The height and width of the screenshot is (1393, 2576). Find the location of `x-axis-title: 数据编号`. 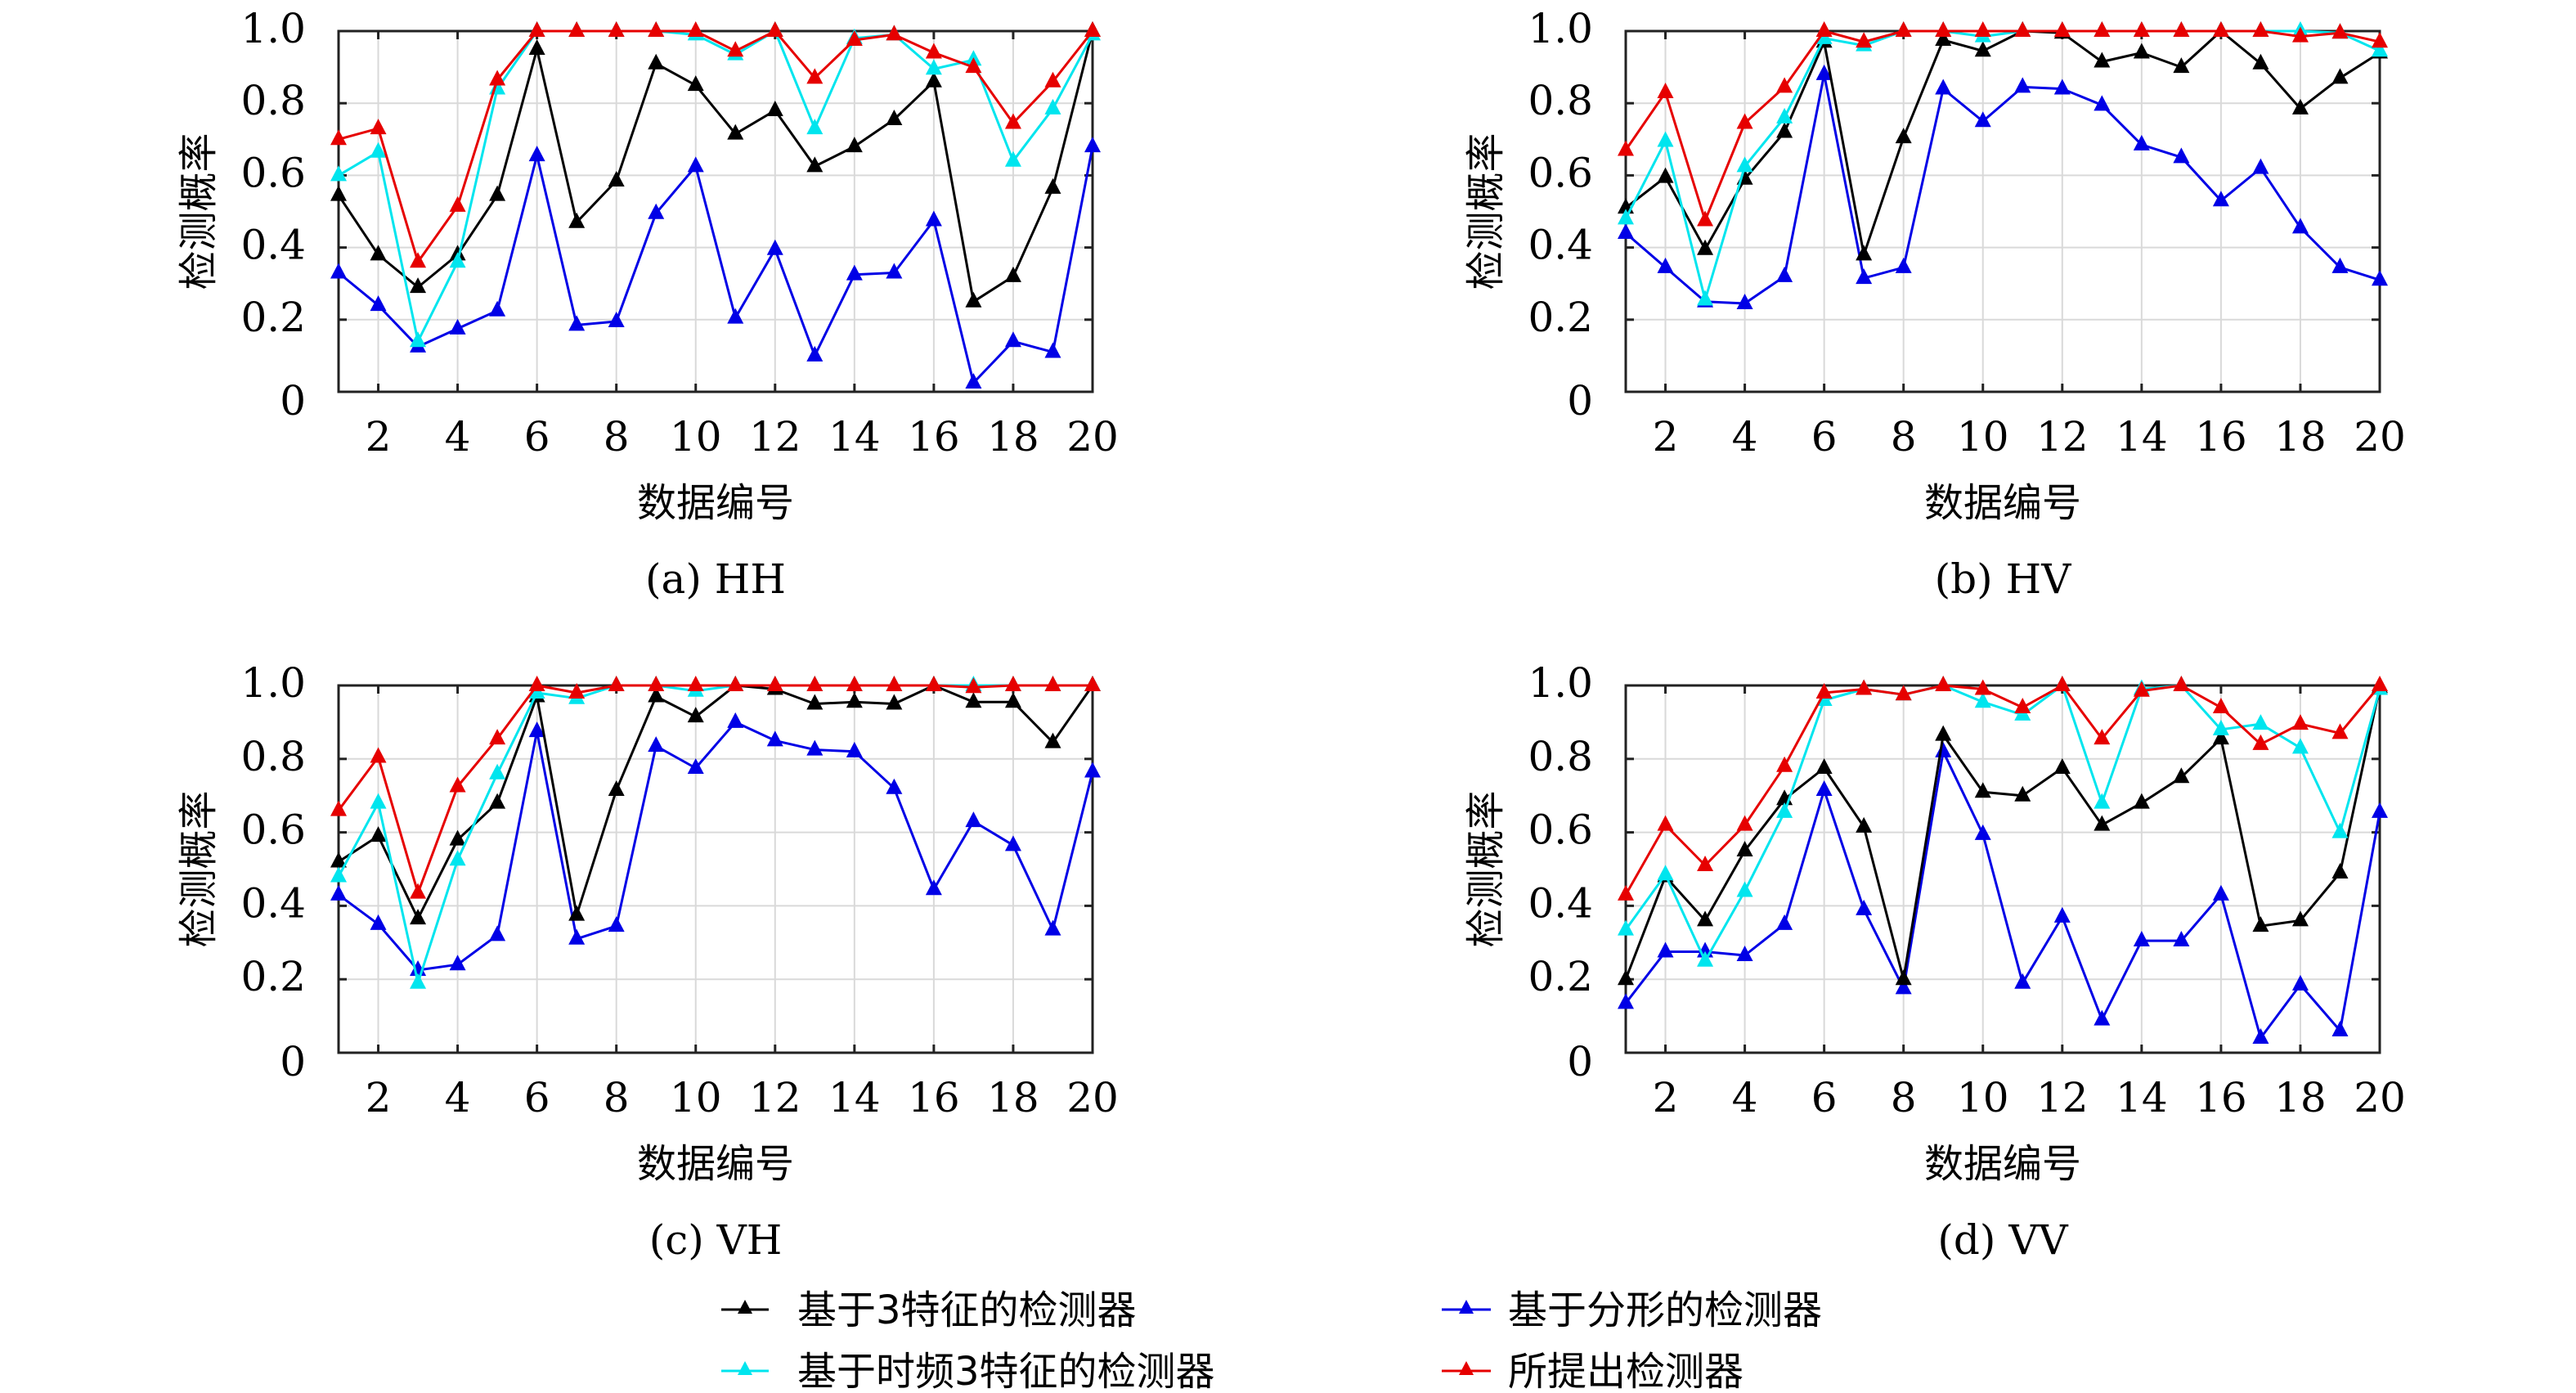

x-axis-title: 数据编号 is located at coordinates (715, 1164).